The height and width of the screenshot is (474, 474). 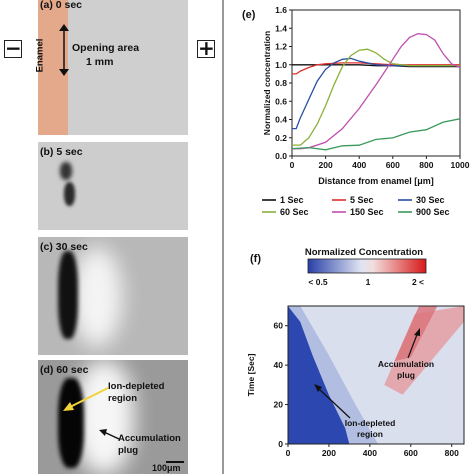 I want to click on scale-bar-label: 100μm, so click(x=166, y=468).